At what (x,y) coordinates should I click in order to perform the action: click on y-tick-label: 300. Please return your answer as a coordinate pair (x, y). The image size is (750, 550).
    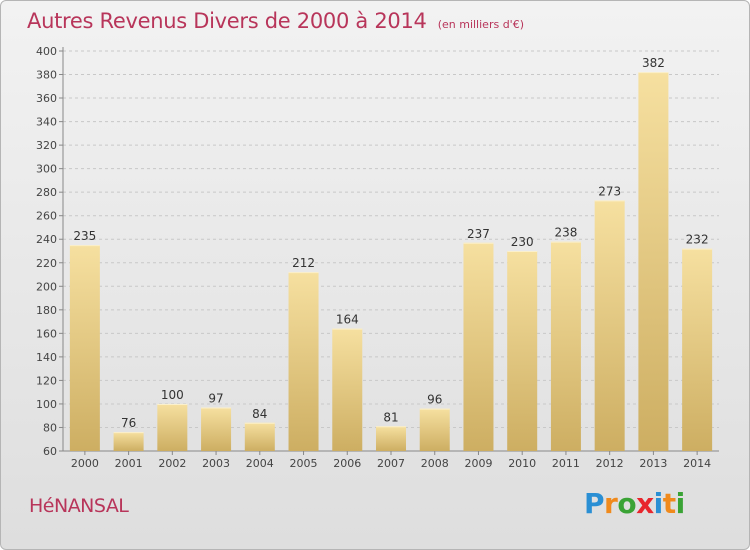
    Looking at the image, I should click on (46, 169).